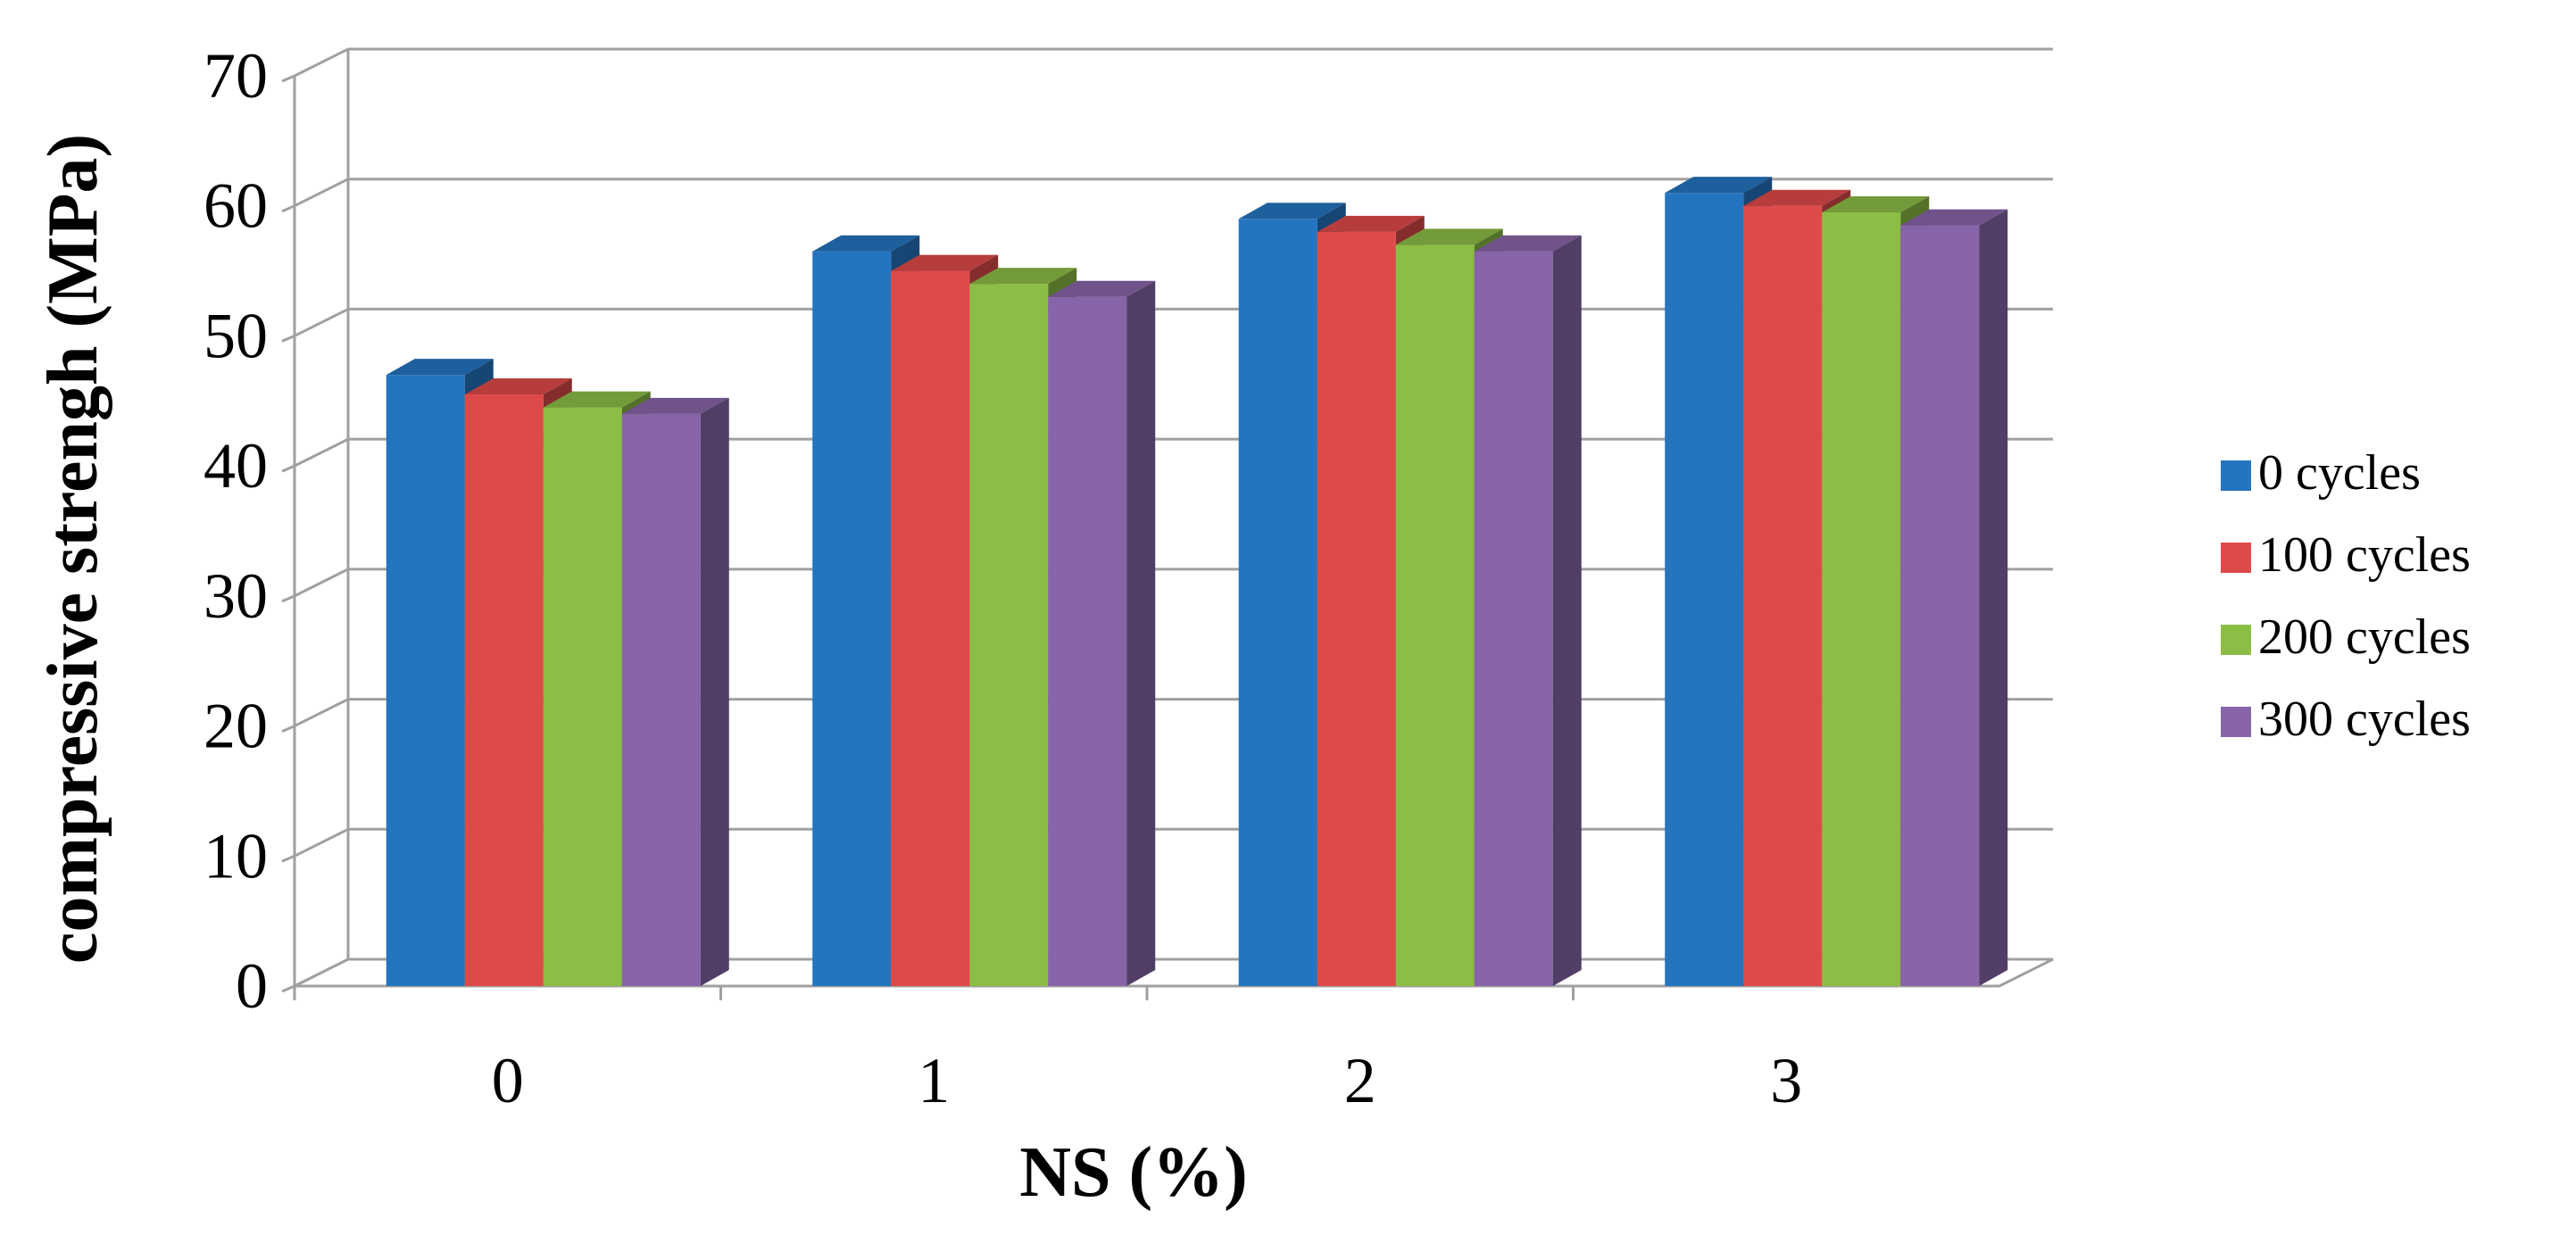 Image resolution: width=2576 pixels, height=1260 pixels. I want to click on x-tick-label: 2, so click(1360, 1080).